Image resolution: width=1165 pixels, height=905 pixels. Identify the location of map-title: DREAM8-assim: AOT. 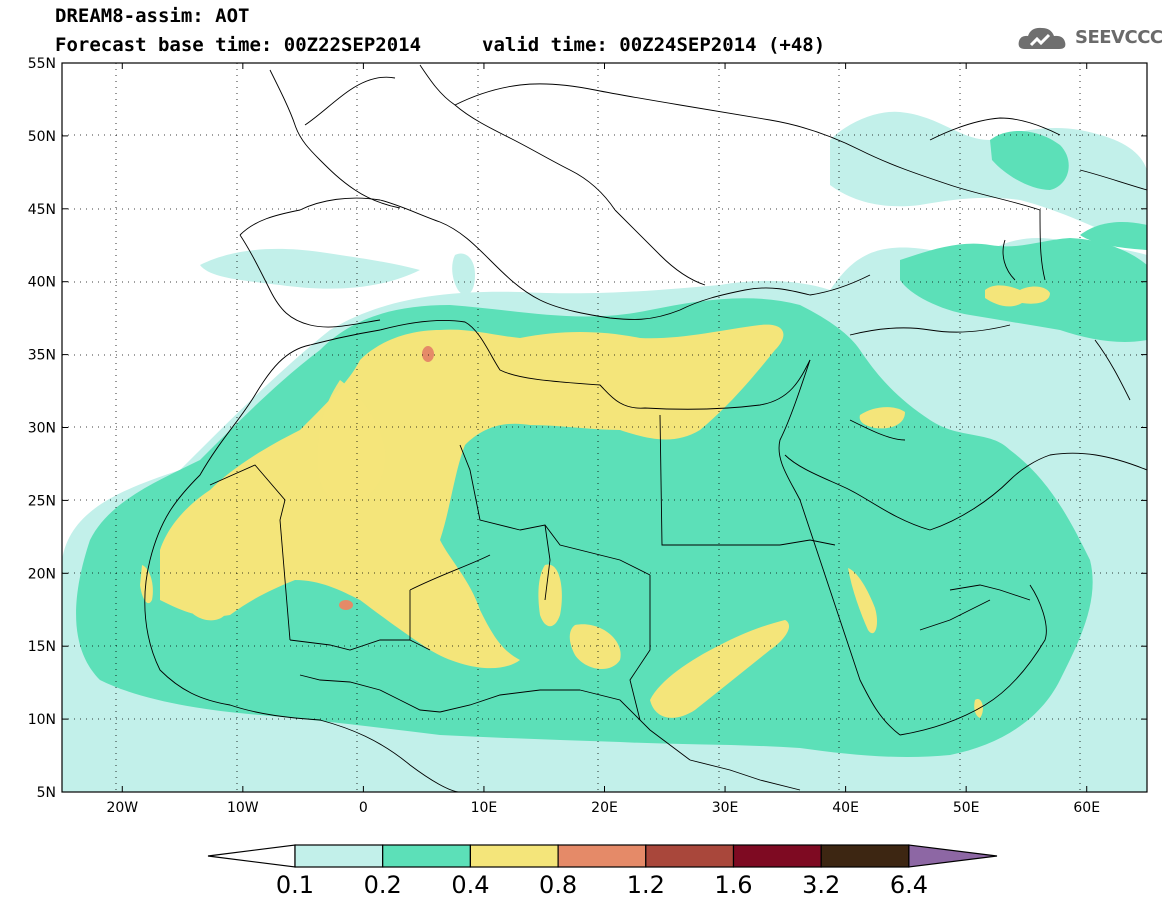
(152, 16).